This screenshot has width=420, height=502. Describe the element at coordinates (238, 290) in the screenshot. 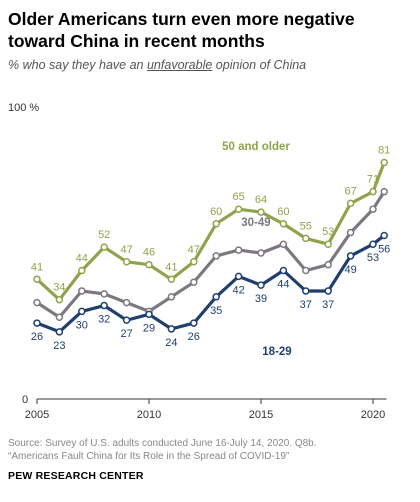

I see `data-label: 42` at that location.